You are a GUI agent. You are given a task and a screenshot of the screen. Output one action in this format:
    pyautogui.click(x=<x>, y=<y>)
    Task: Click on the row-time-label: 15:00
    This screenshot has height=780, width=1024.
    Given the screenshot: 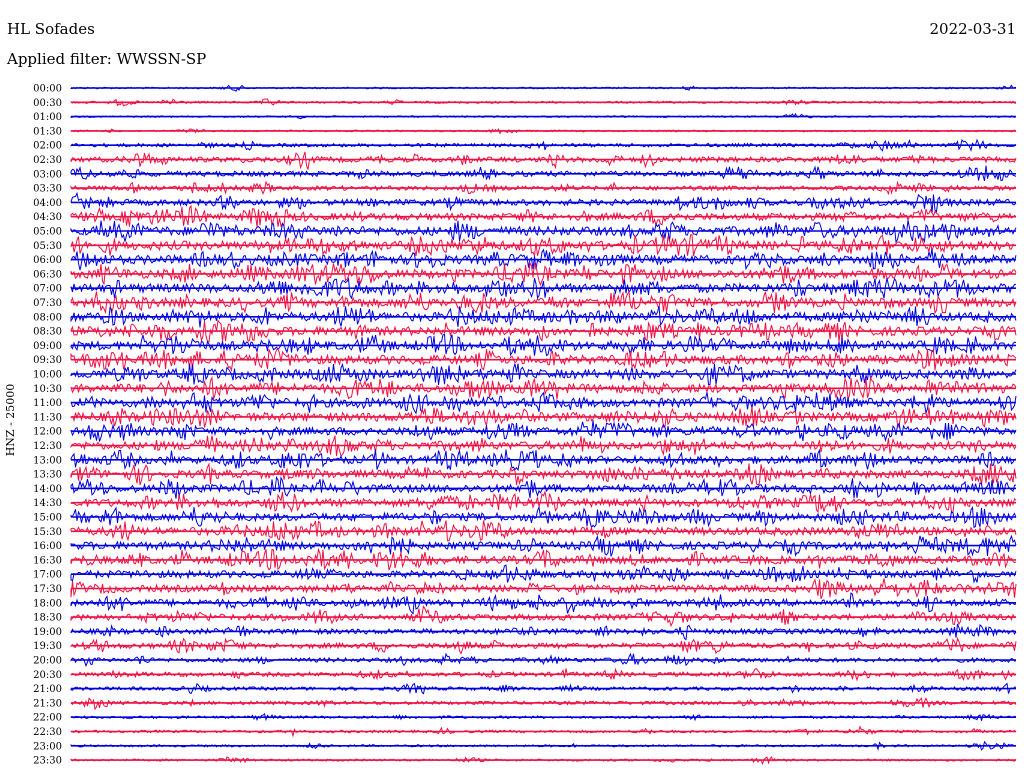 What is the action you would take?
    pyautogui.click(x=47, y=518)
    